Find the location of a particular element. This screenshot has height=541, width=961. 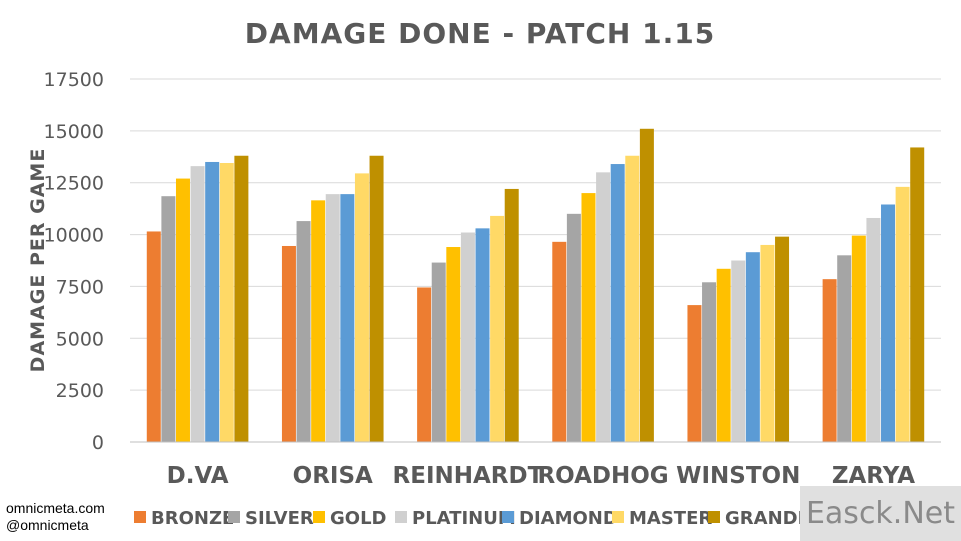

bar-gold-reinhardt is located at coordinates (453, 344).